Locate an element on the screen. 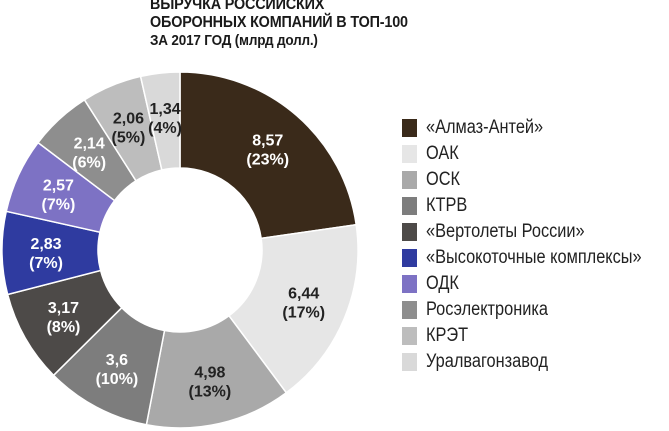 The image size is (669, 431). legend-item: Уралвагонзавод is located at coordinates (535, 362).